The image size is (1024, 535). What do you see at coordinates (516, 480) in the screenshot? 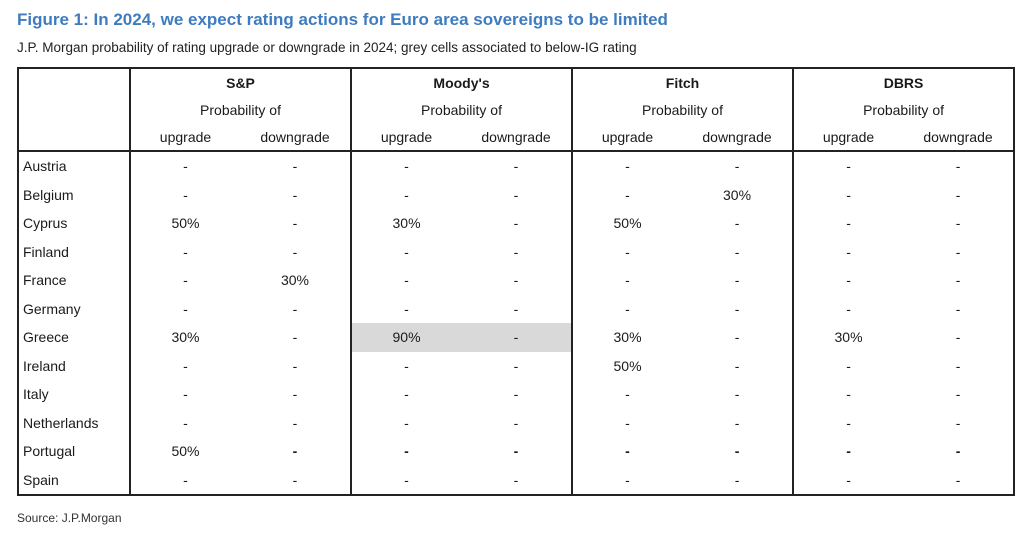
I see `table-row: Spain - - - - - - - -` at bounding box center [516, 480].